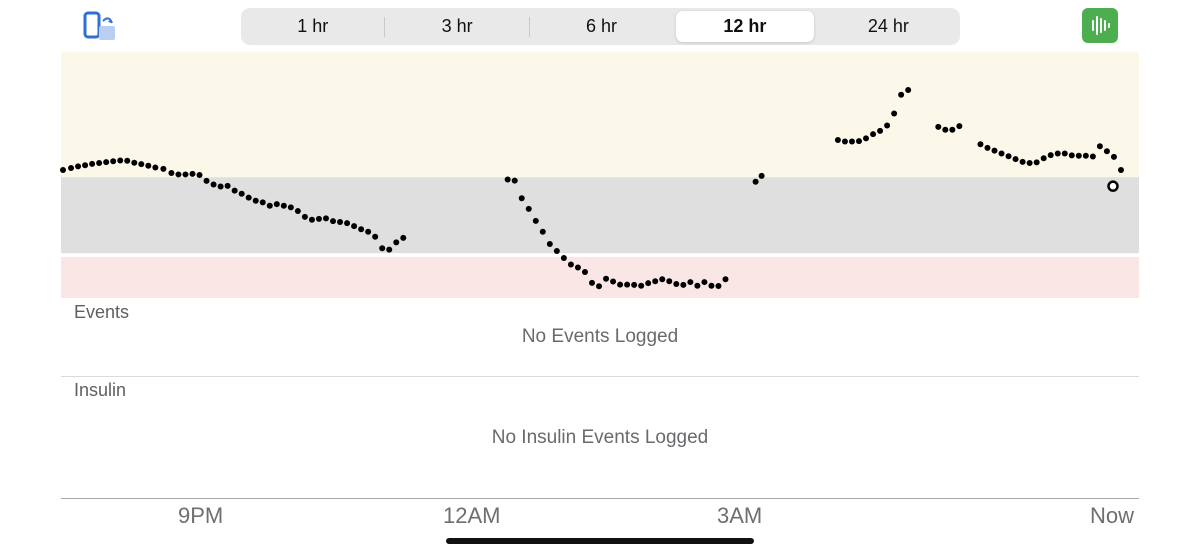 This screenshot has height=555, width=1200. Describe the element at coordinates (745, 26) in the screenshot. I see `time-range-12hr: 12 hr` at that location.